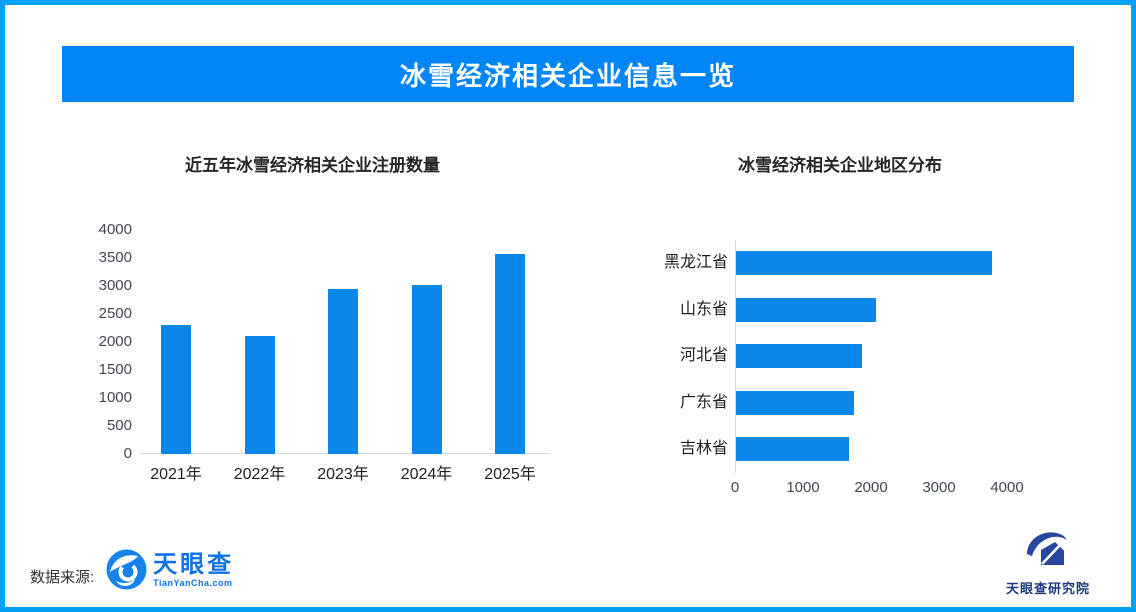 This screenshot has width=1136, height=612. What do you see at coordinates (62, 577) in the screenshot?
I see `data-source-label: 数据来源:` at bounding box center [62, 577].